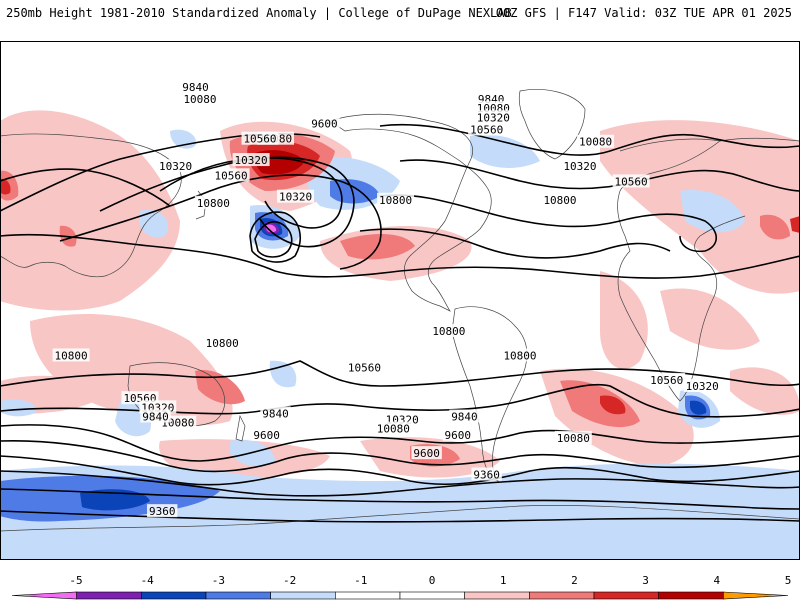 The image size is (800, 600). I want to click on colorbar-tick-label: 3, so click(645, 580).